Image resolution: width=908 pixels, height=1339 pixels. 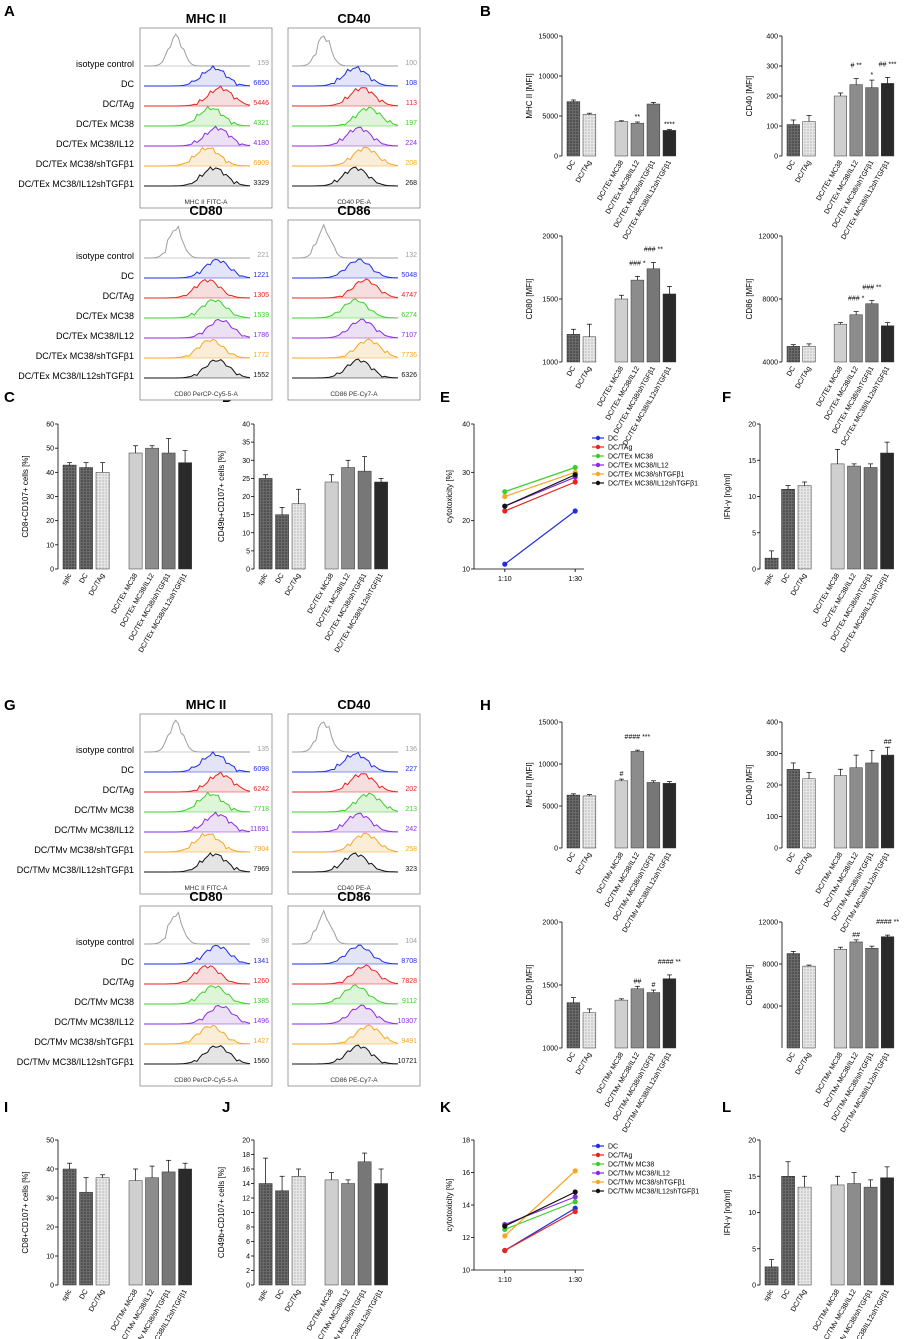 What do you see at coordinates (353, 210) in the screenshot?
I see `flow-title: CD86` at bounding box center [353, 210].